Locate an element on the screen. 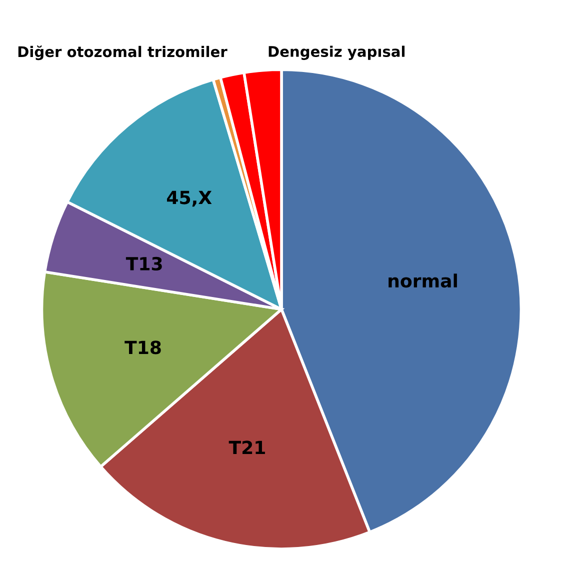  slice-label: 45,X is located at coordinates (189, 198).